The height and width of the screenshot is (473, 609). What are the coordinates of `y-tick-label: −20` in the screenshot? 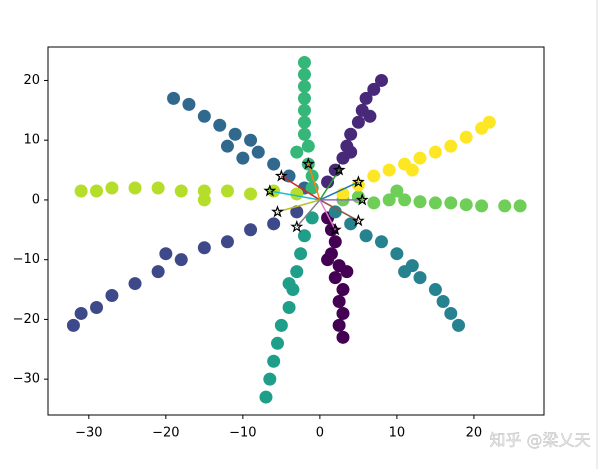 It's located at (26, 319).